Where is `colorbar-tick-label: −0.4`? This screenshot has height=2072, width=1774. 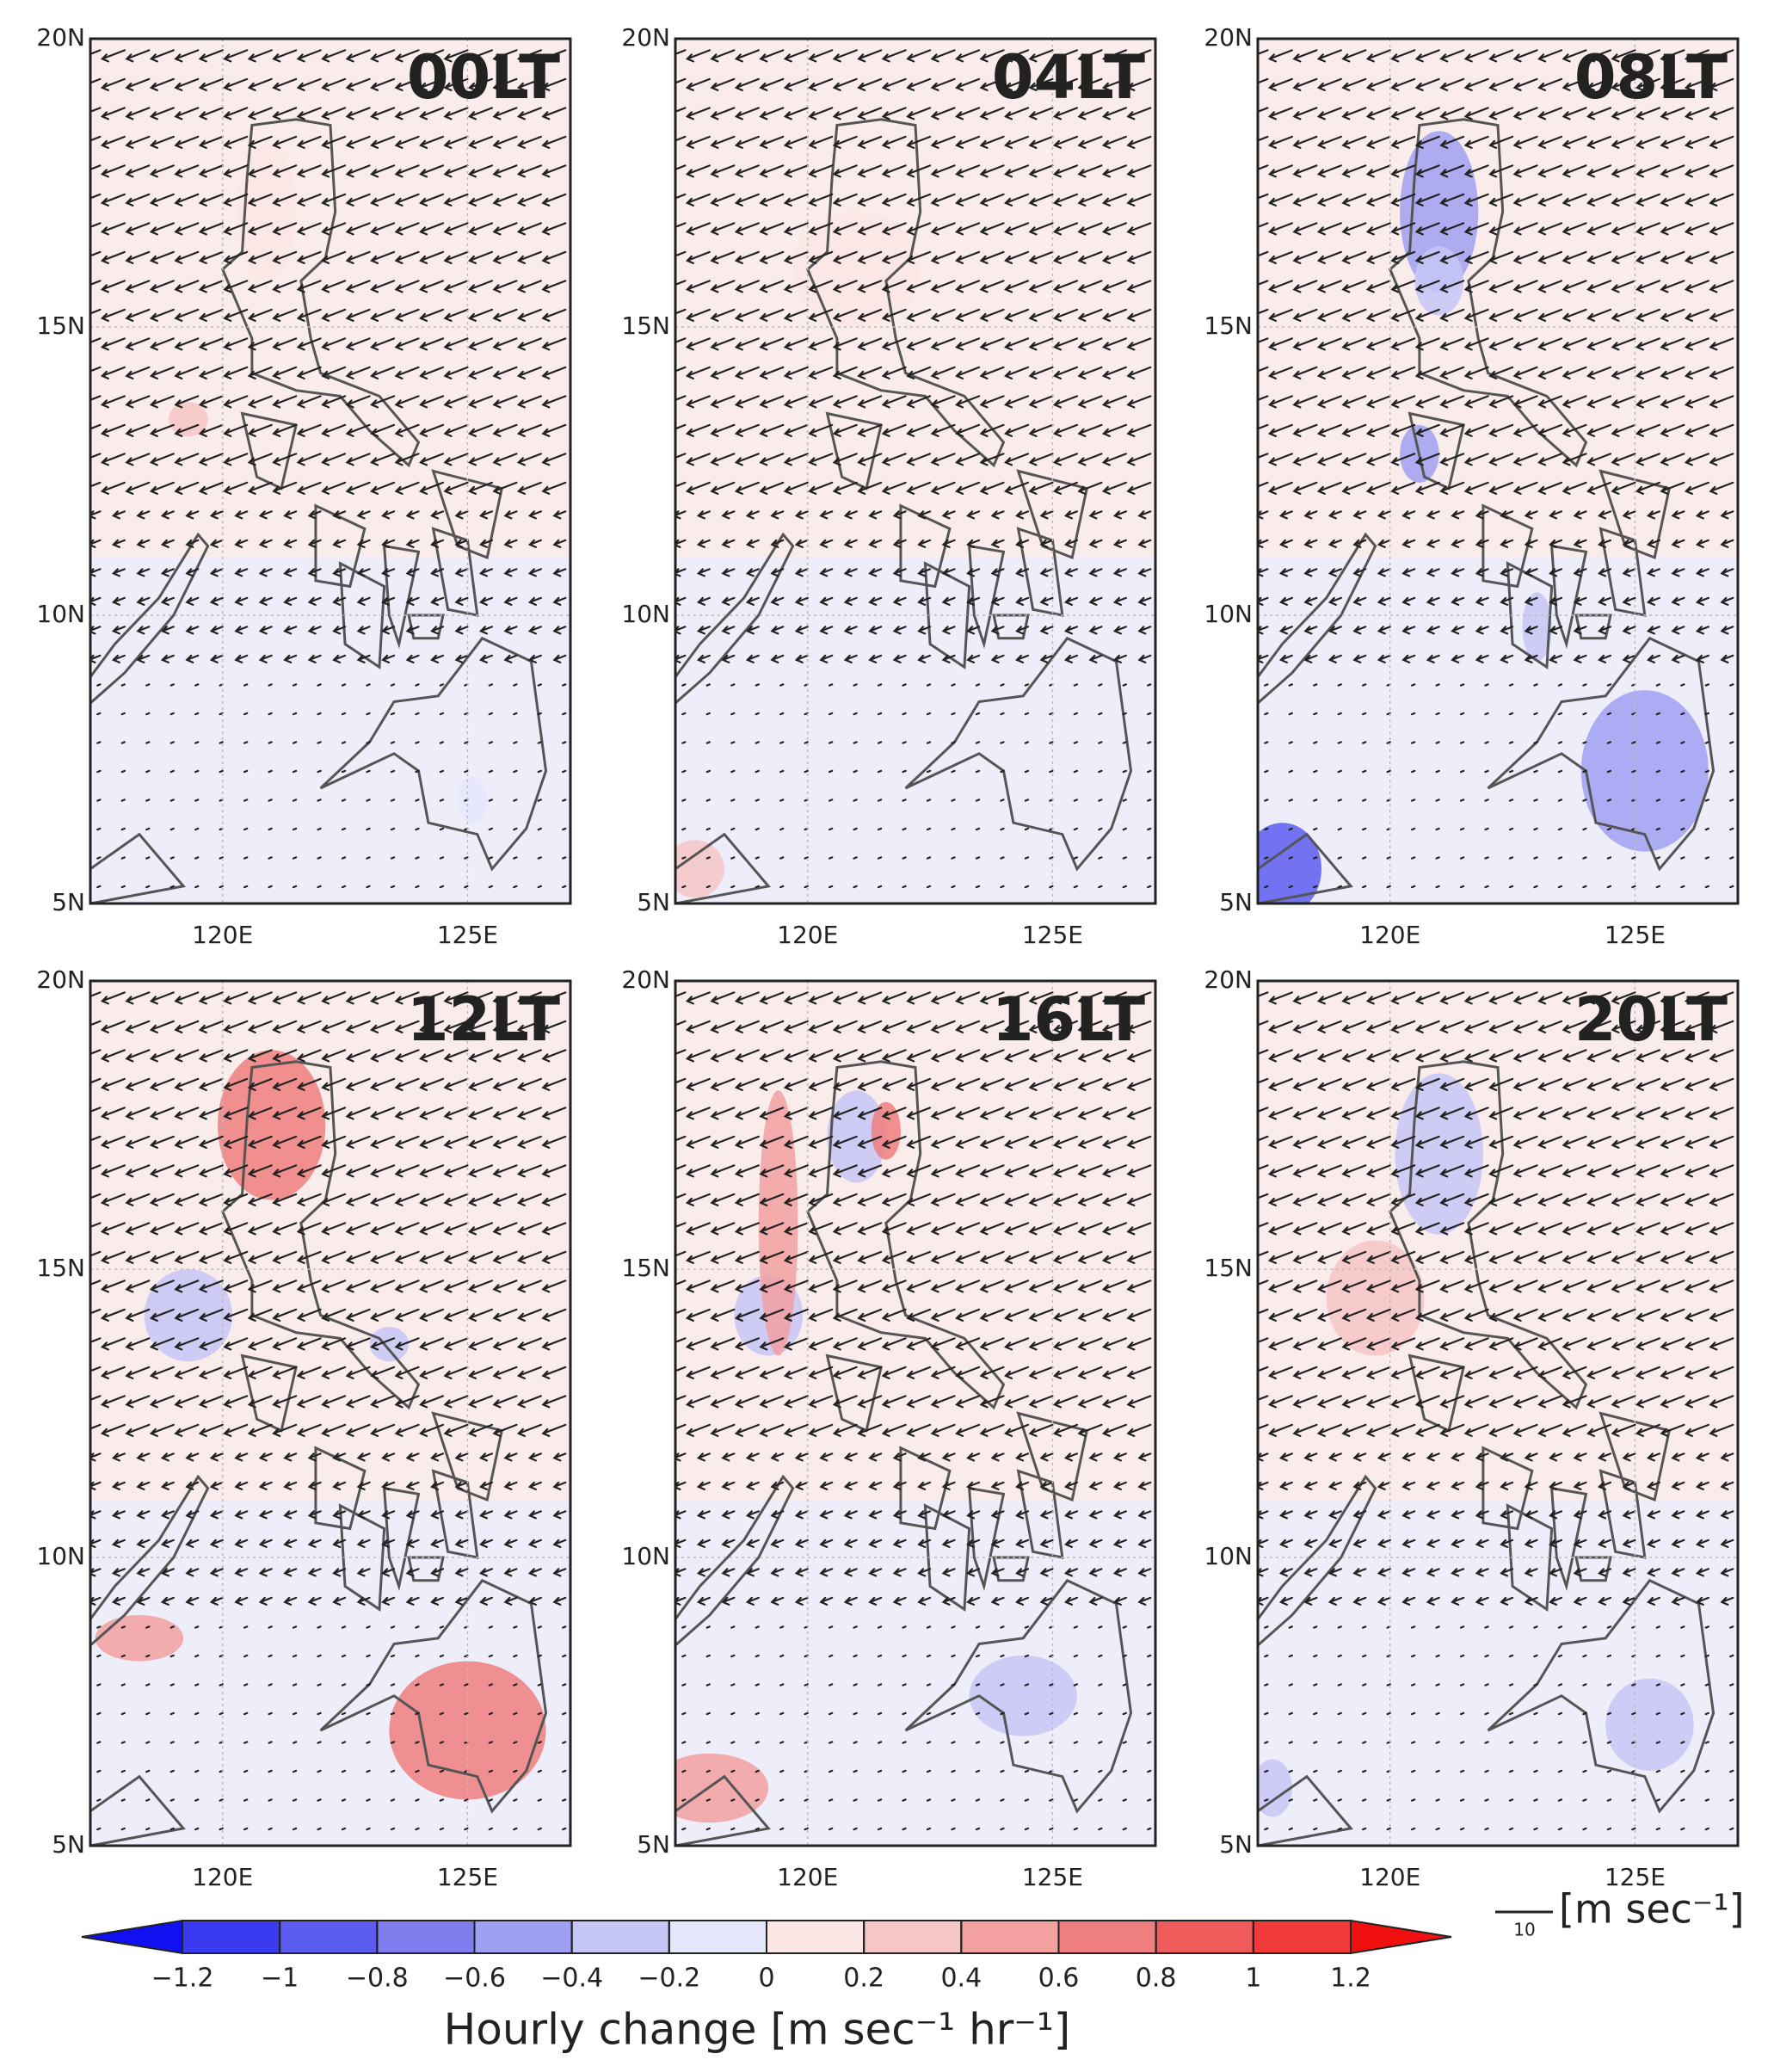
colorbar-tick-label: −0.4 is located at coordinates (571, 1979).